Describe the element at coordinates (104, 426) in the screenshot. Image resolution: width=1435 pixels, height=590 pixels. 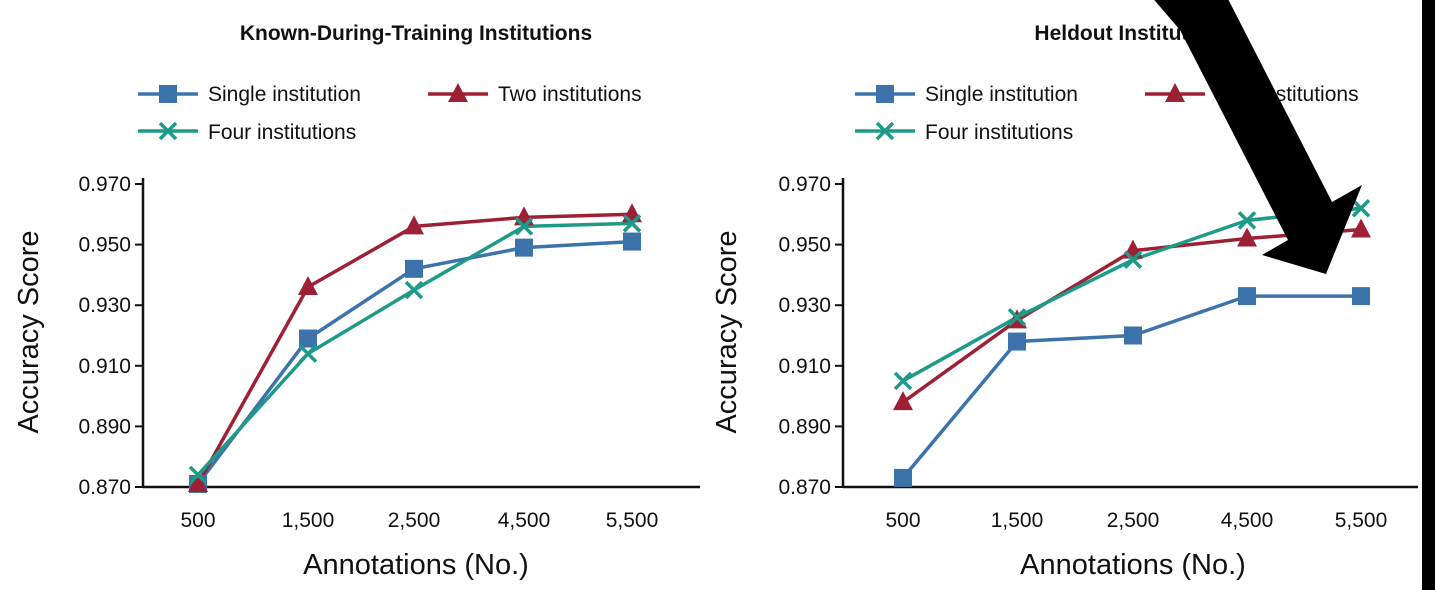
I see `left-y-tick-label: 0.890` at that location.